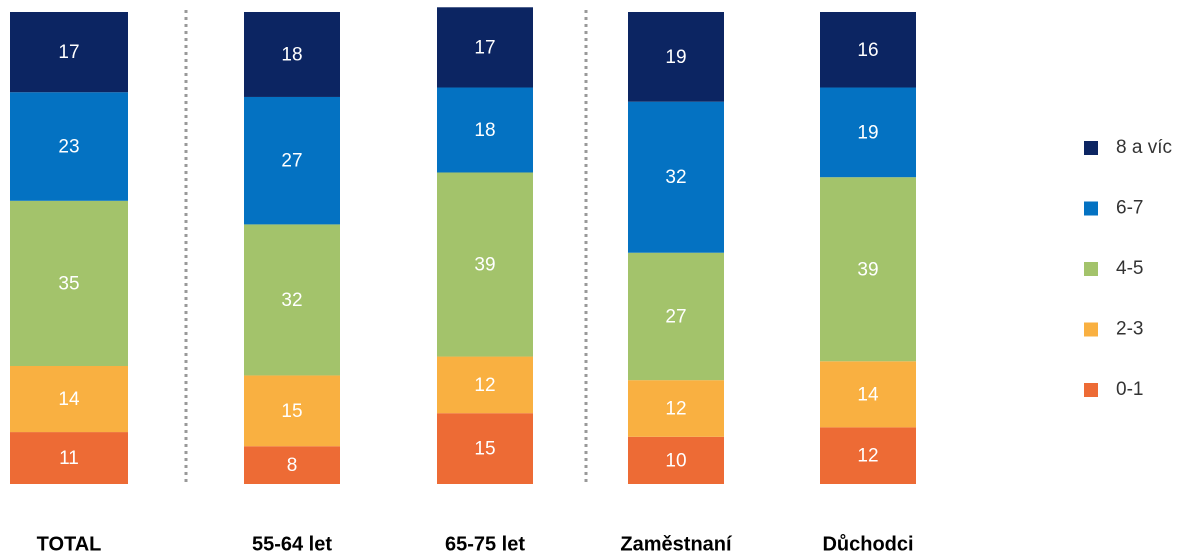 The height and width of the screenshot is (557, 1188). I want to click on x-tick-label: Důchodci, so click(867, 544).